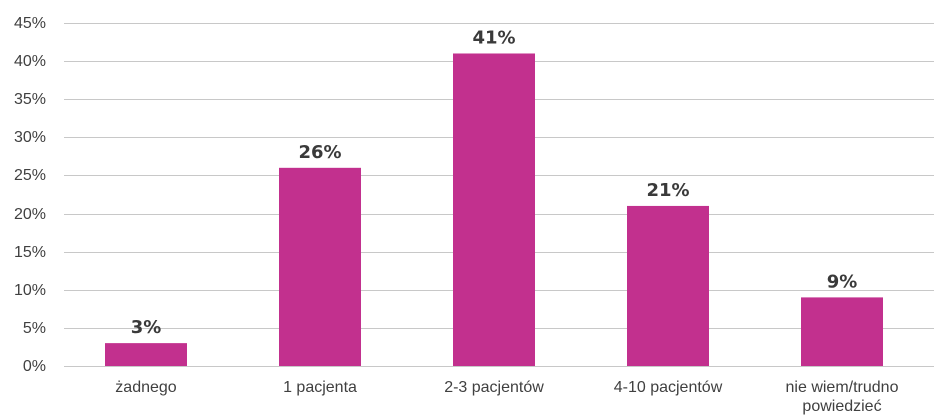 The image size is (934, 420). What do you see at coordinates (30, 195) in the screenshot?
I see `y-axis-tick-labels: 0% 5% 10% 15% 20% 25% 30% 35% 40% 45%` at bounding box center [30, 195].